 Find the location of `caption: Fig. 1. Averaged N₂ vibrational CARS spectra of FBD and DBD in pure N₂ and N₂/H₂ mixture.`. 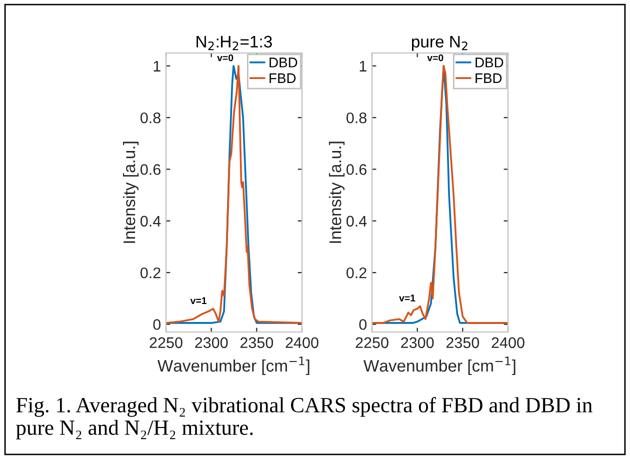

caption: Fig. 1. Averaged N₂ vibrational CARS spectra of FBD and DBD in pure N₂ and N₂/H₂ mixture. is located at coordinates (304, 418).